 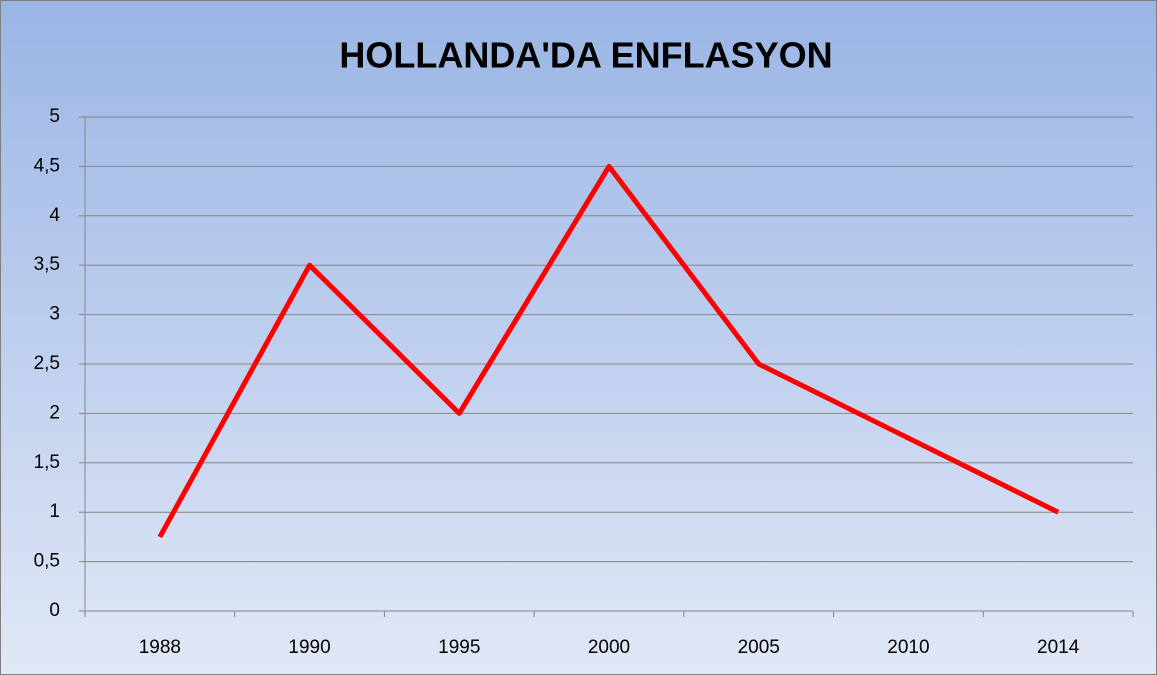 I want to click on y-tick-label: 5, so click(x=54, y=116).